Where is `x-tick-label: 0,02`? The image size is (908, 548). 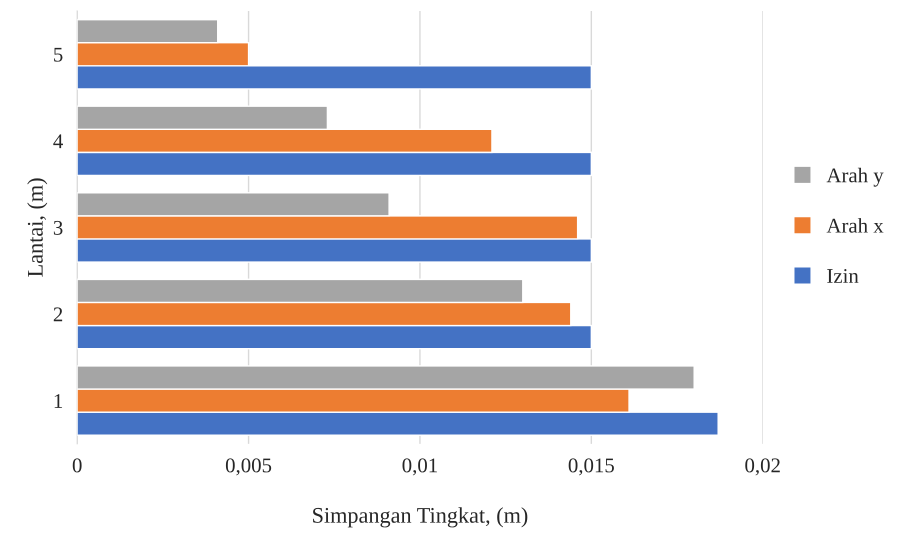
x-tick-label: 0,02 is located at coordinates (762, 467).